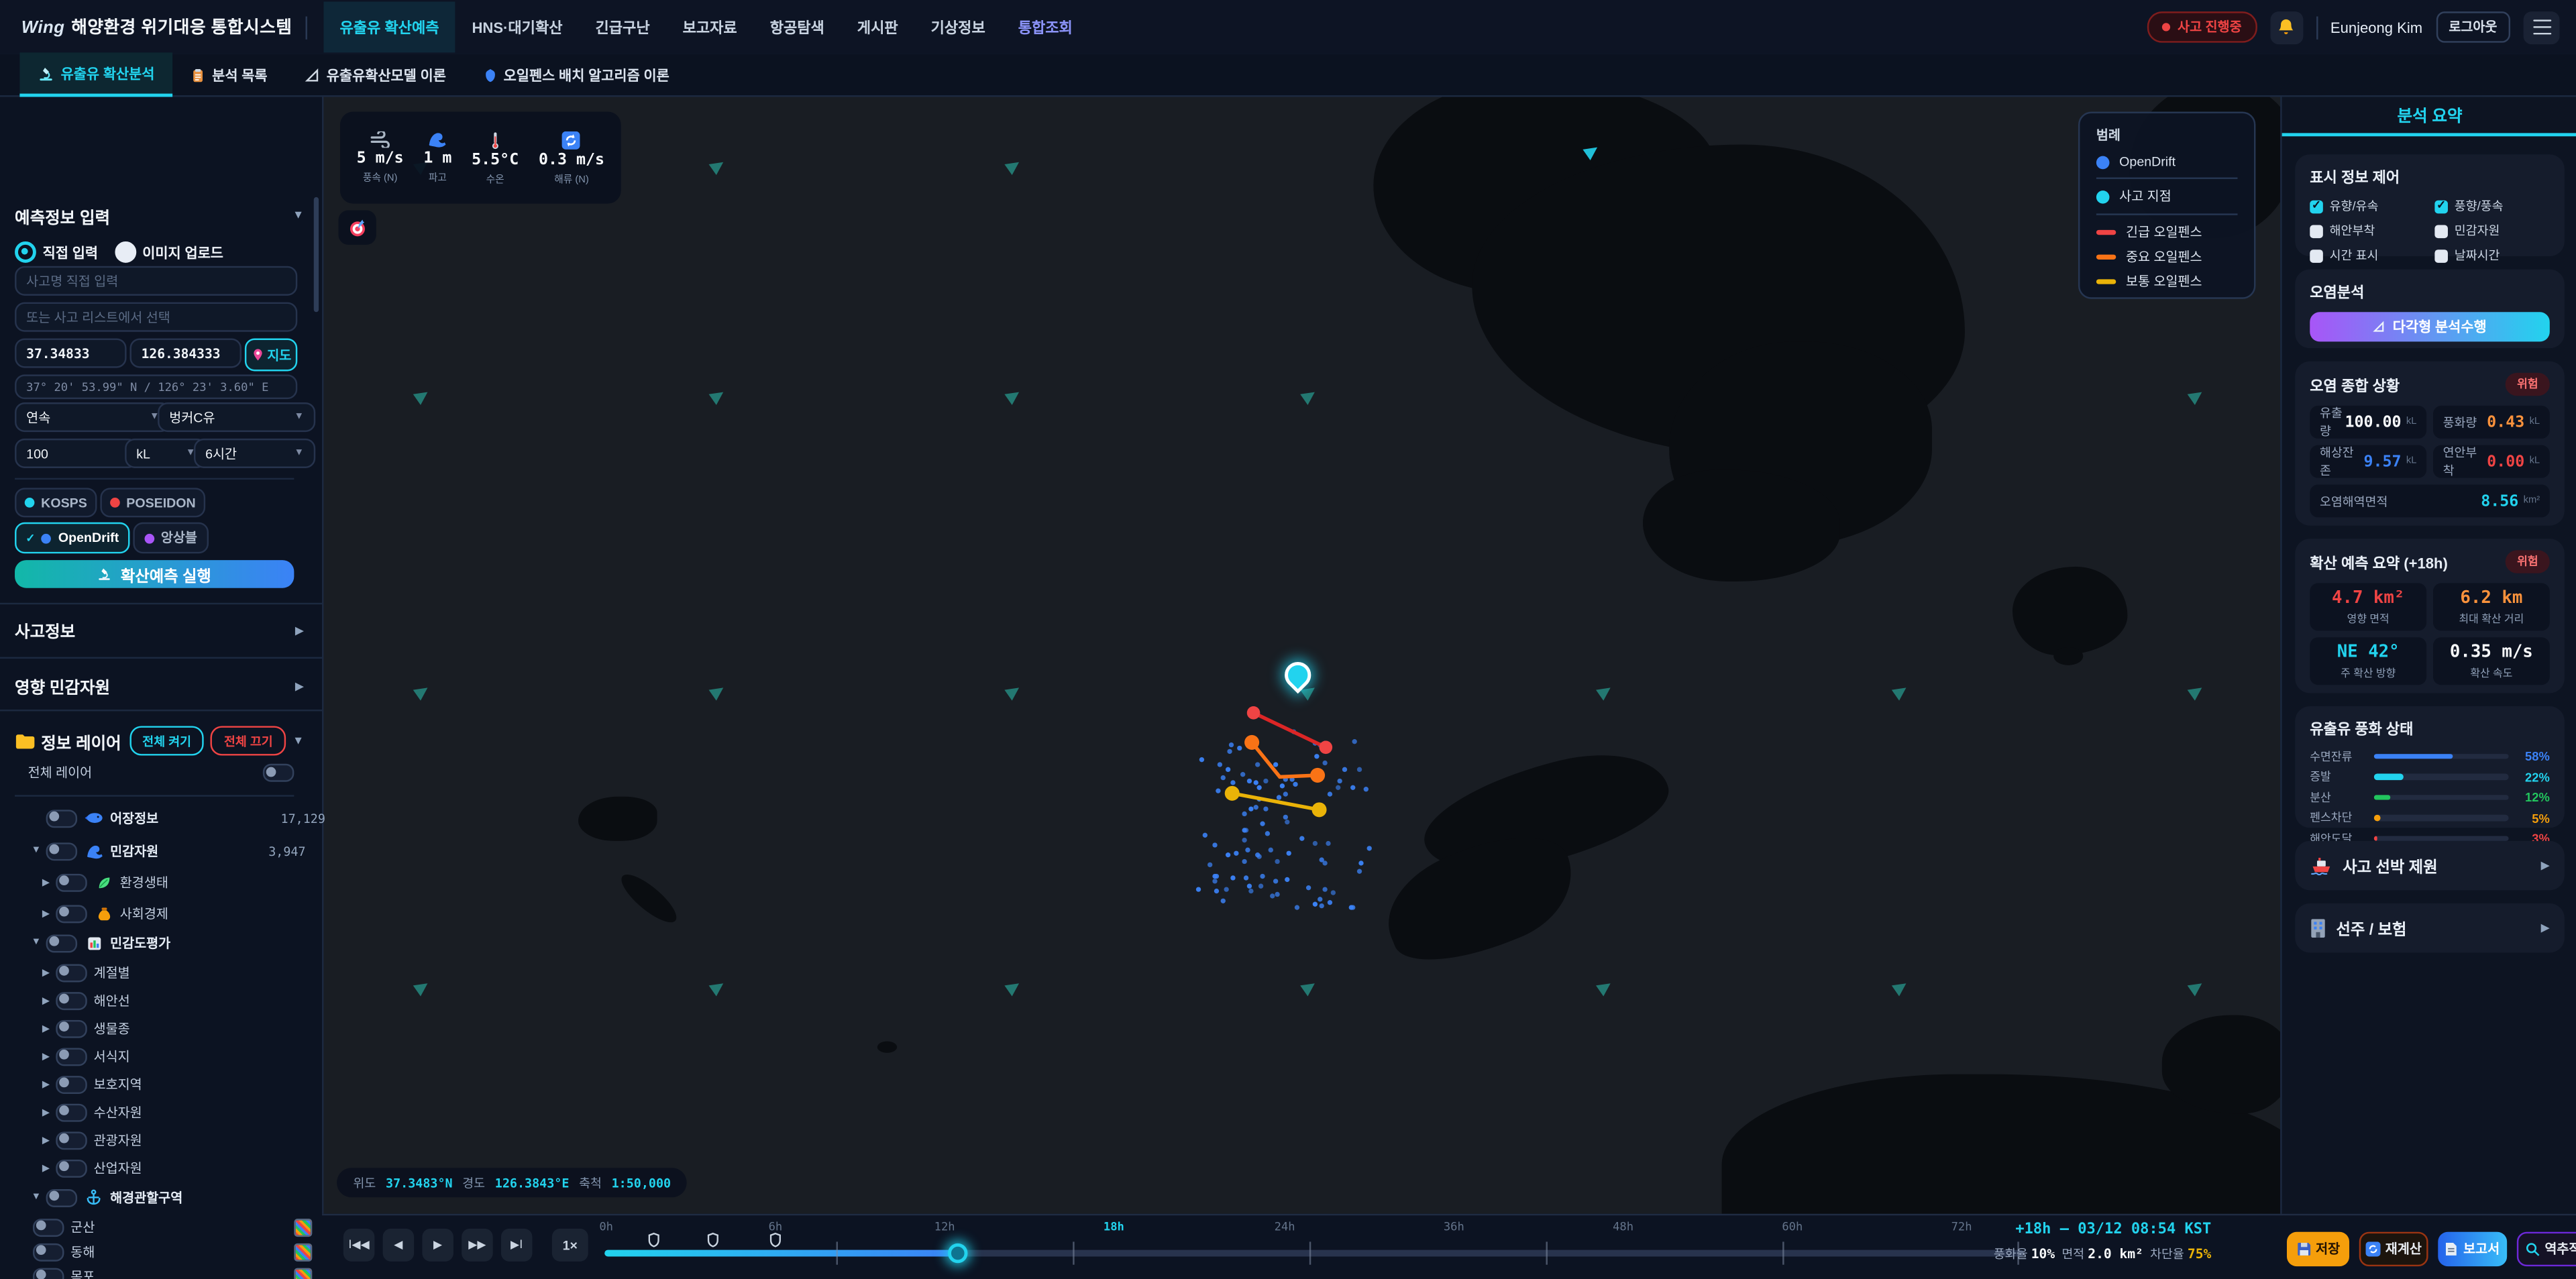  Describe the element at coordinates (237, 418) in the screenshot. I see `oil-type-select: 벙커C유 ▼` at that location.